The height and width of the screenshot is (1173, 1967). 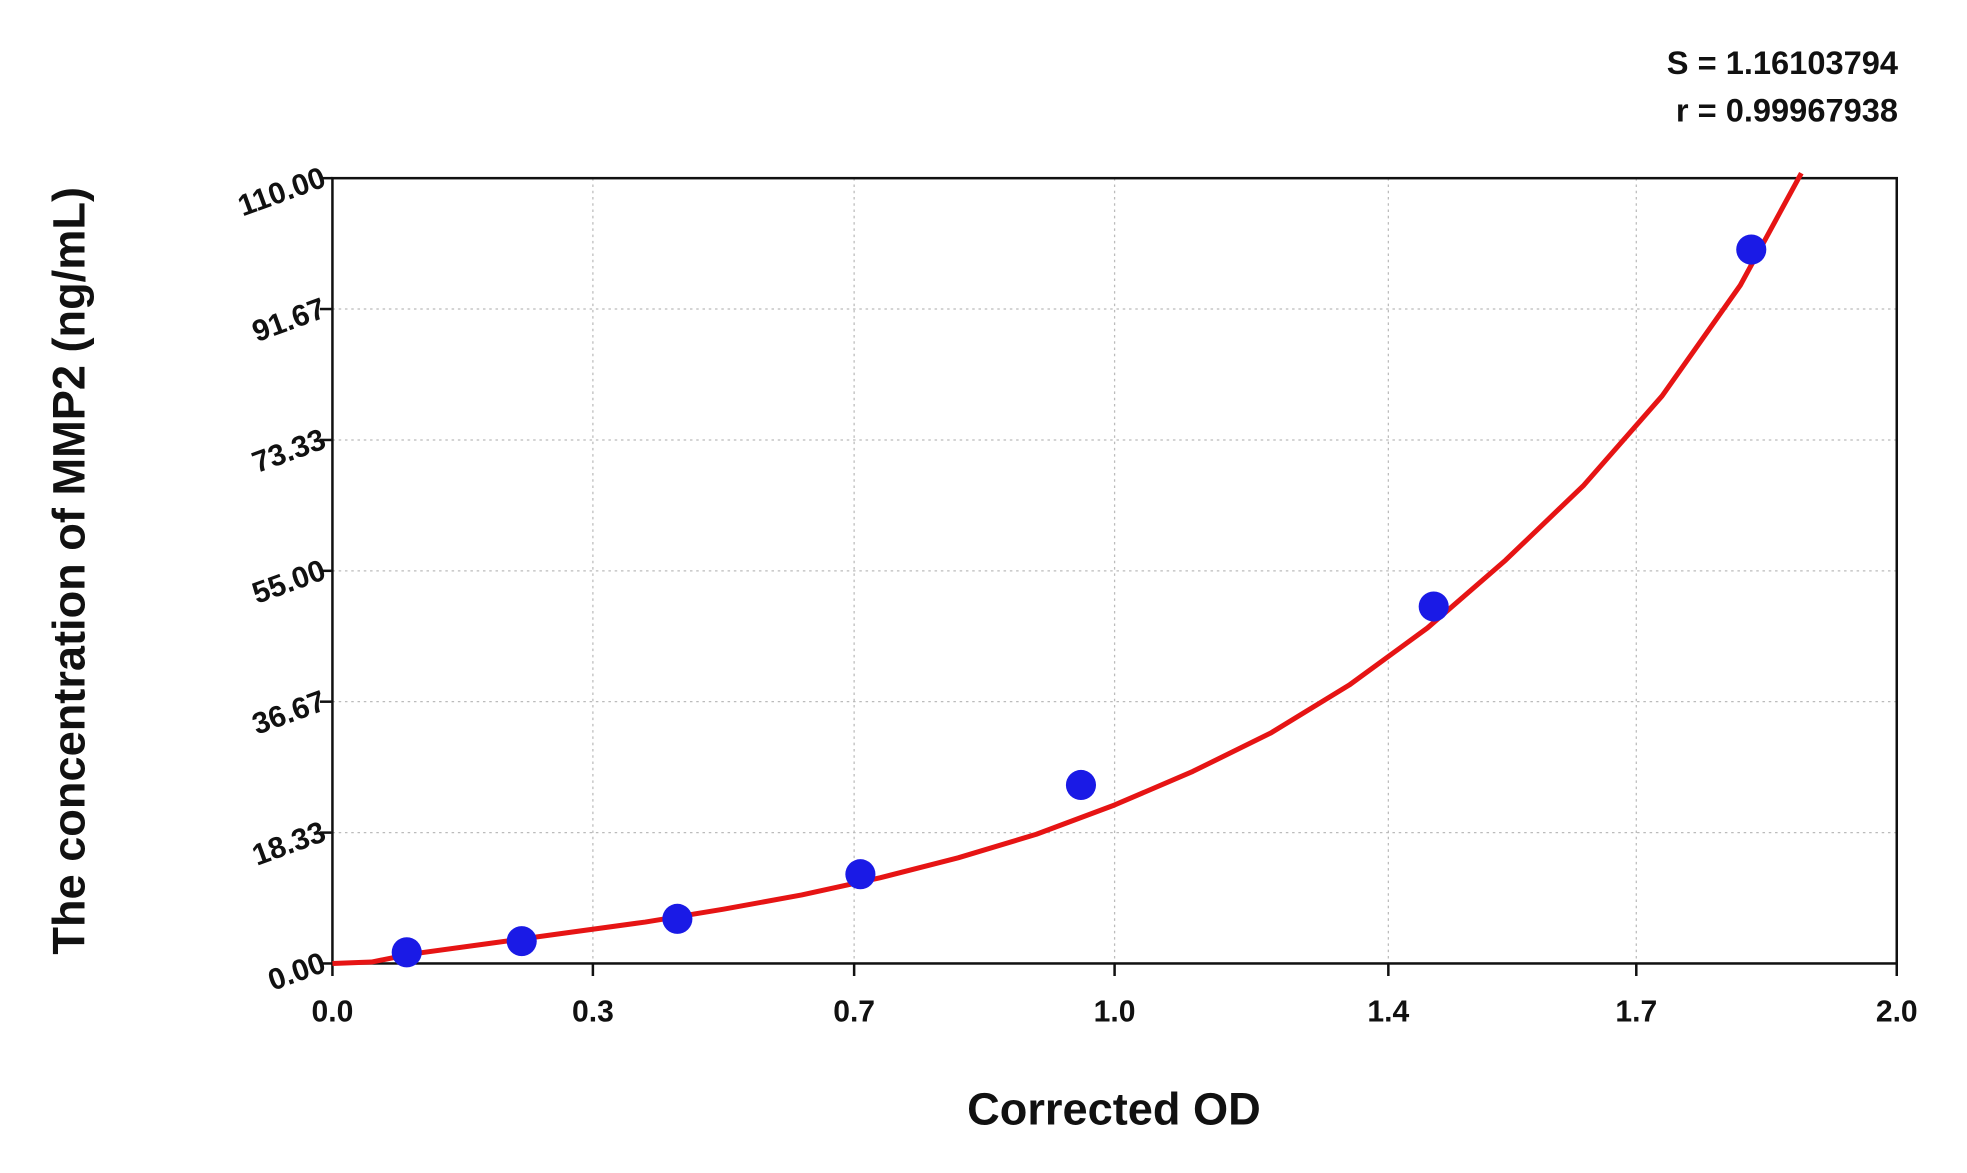 I want to click on annotation: S = 1.16103794, so click(x=1782, y=62).